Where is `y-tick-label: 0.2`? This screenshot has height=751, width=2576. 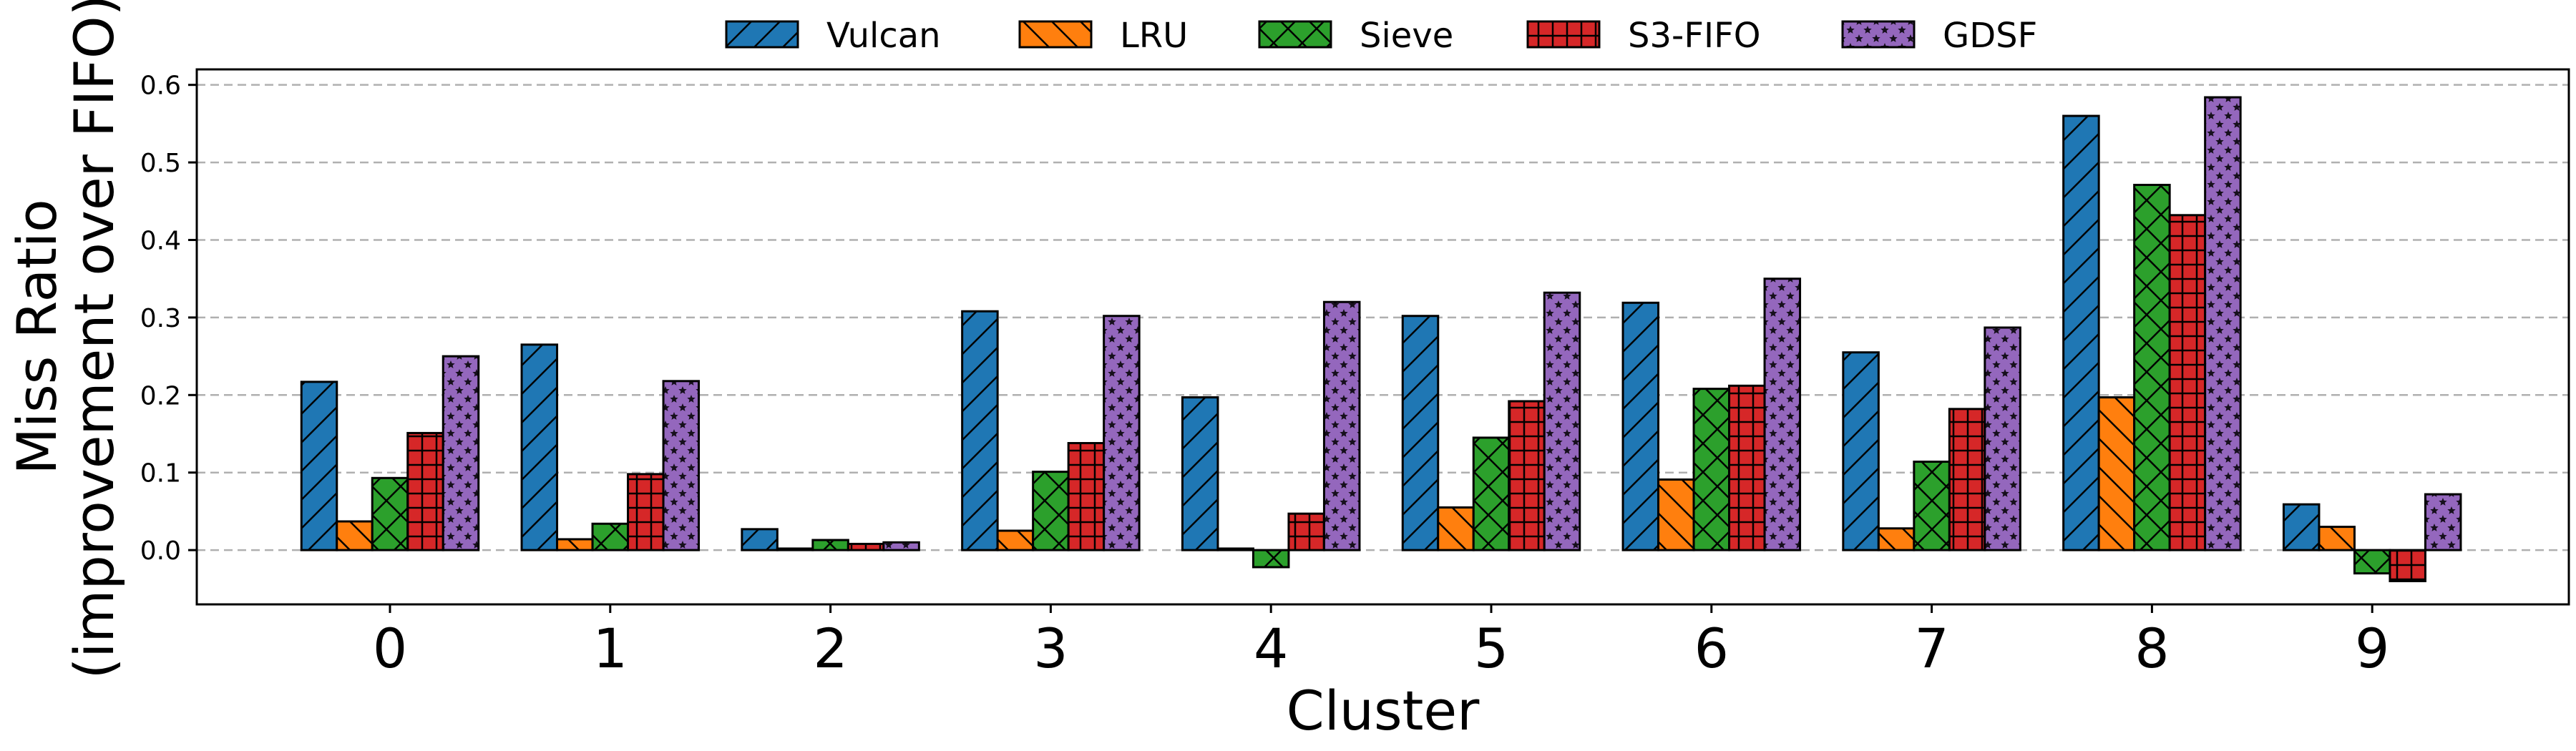 y-tick-label: 0.2 is located at coordinates (160, 396).